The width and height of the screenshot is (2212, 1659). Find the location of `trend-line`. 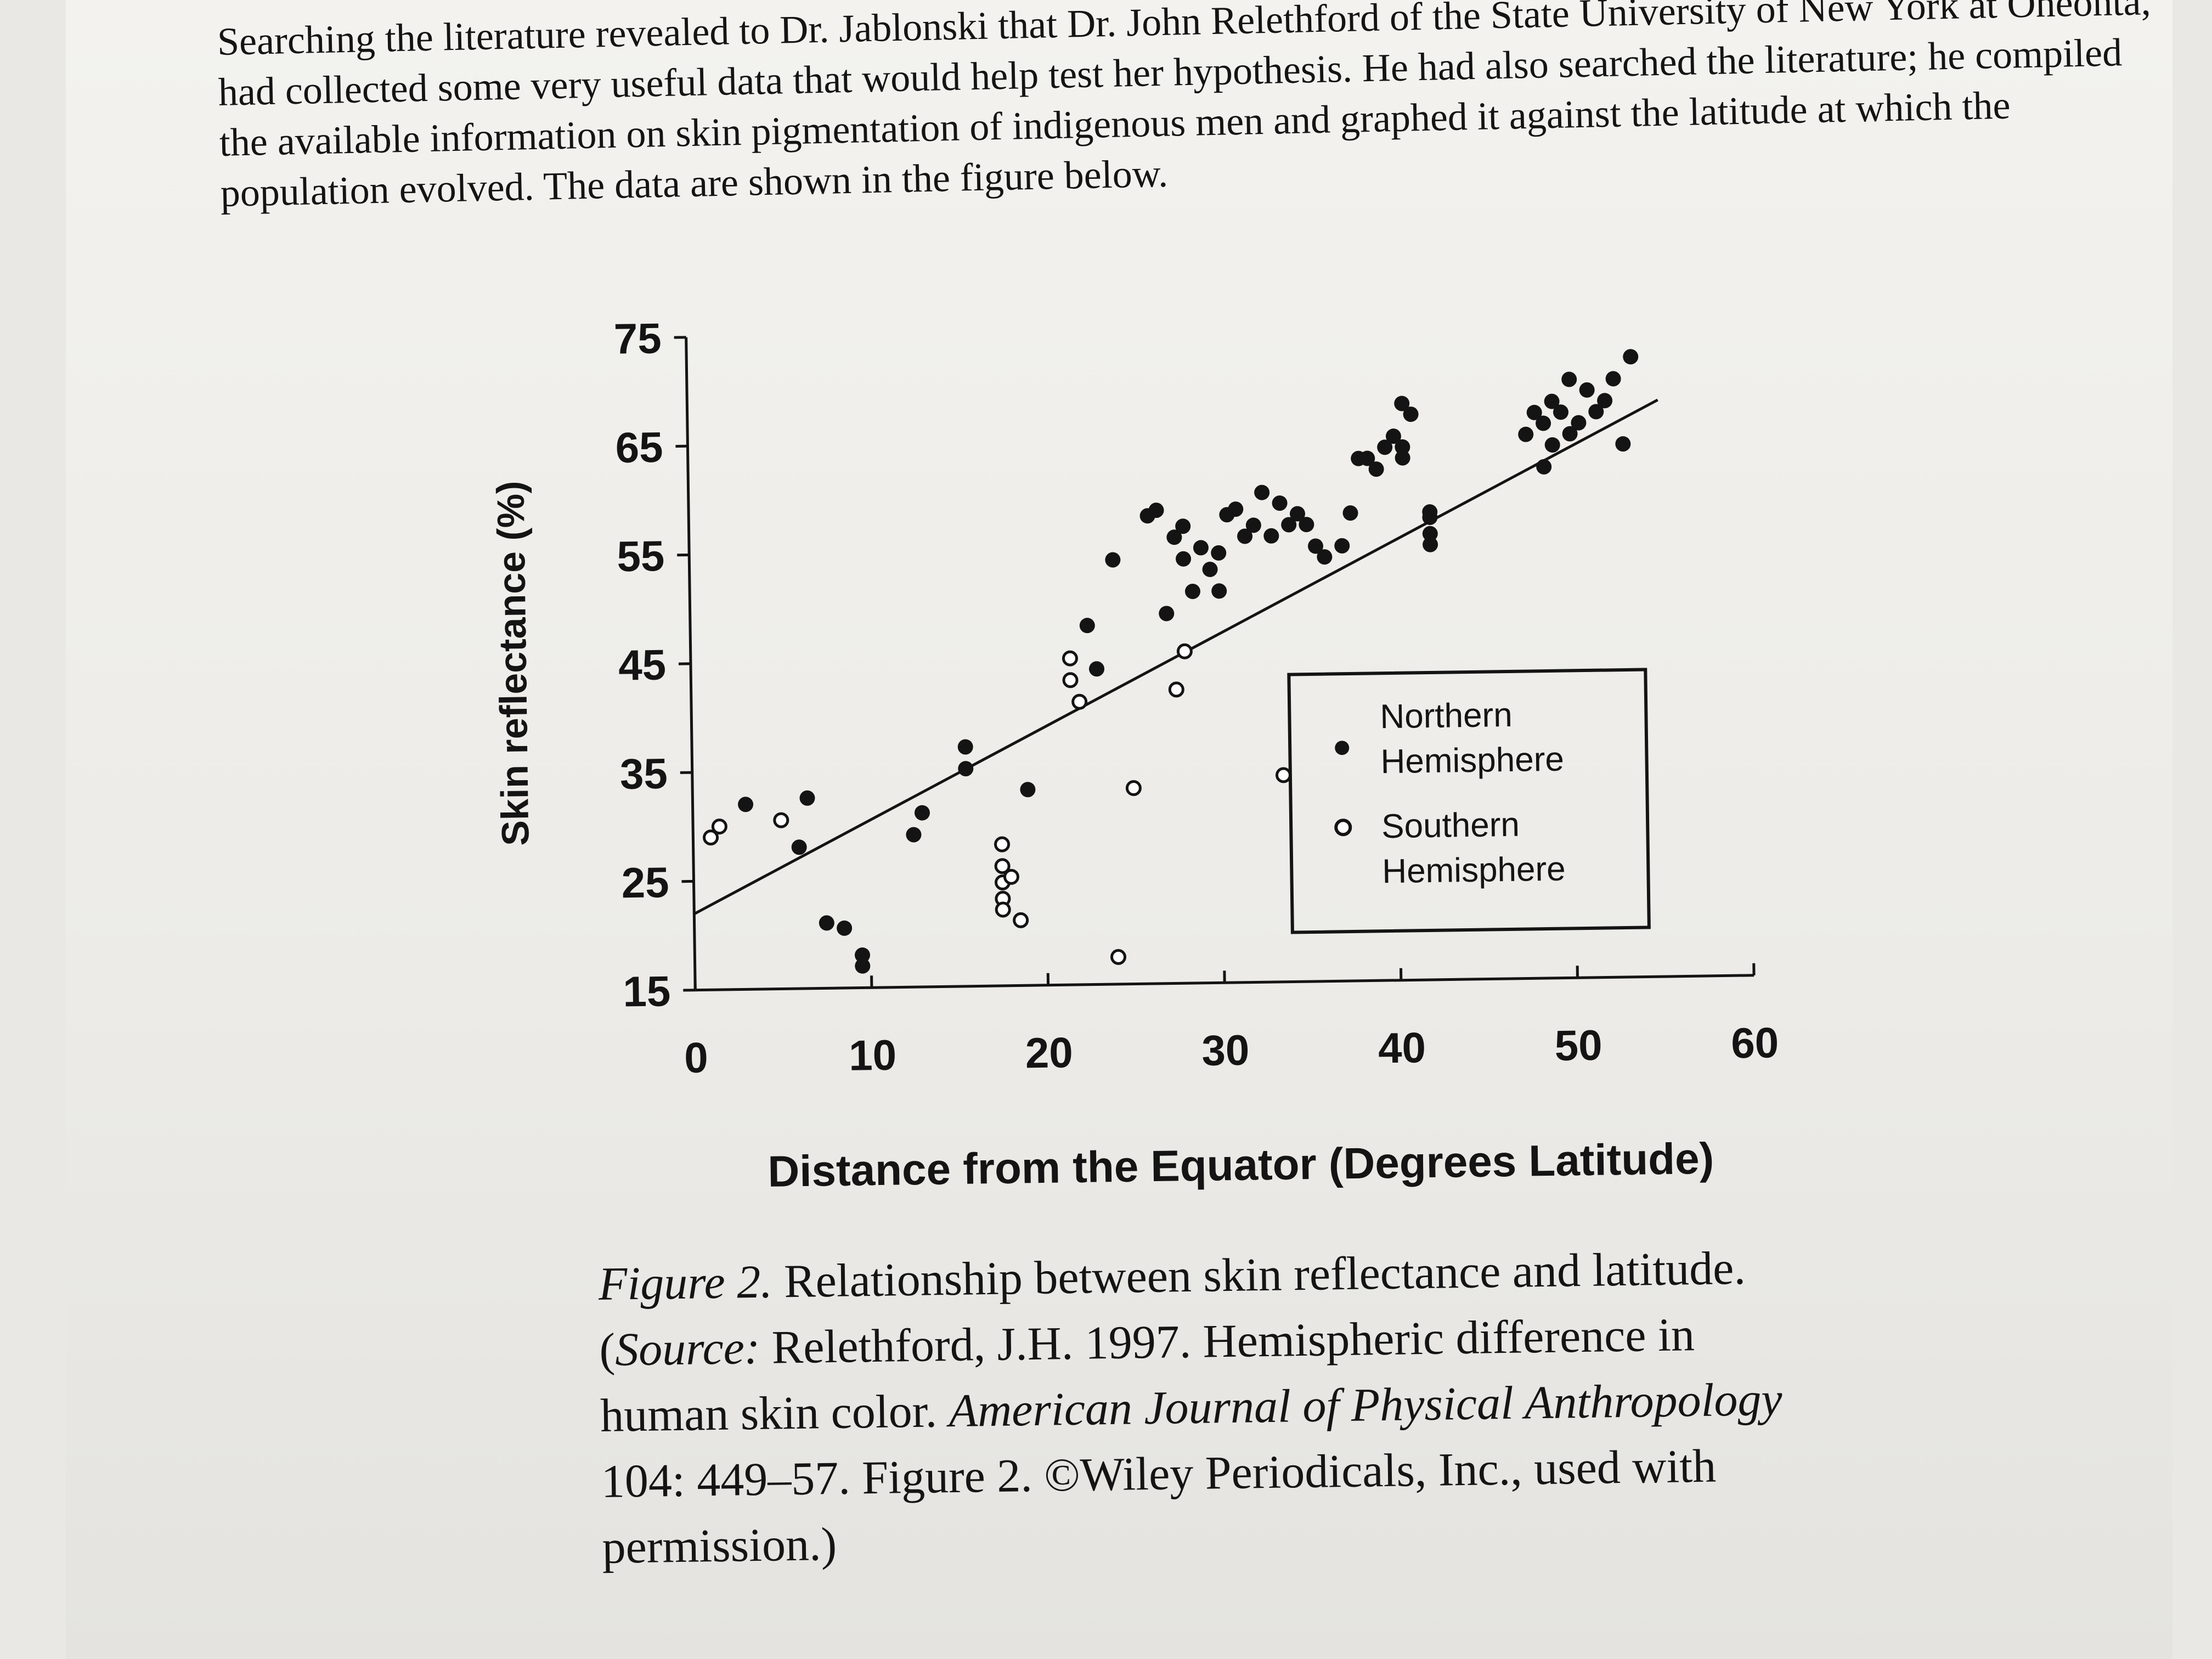

trend-line is located at coordinates (1176, 657).